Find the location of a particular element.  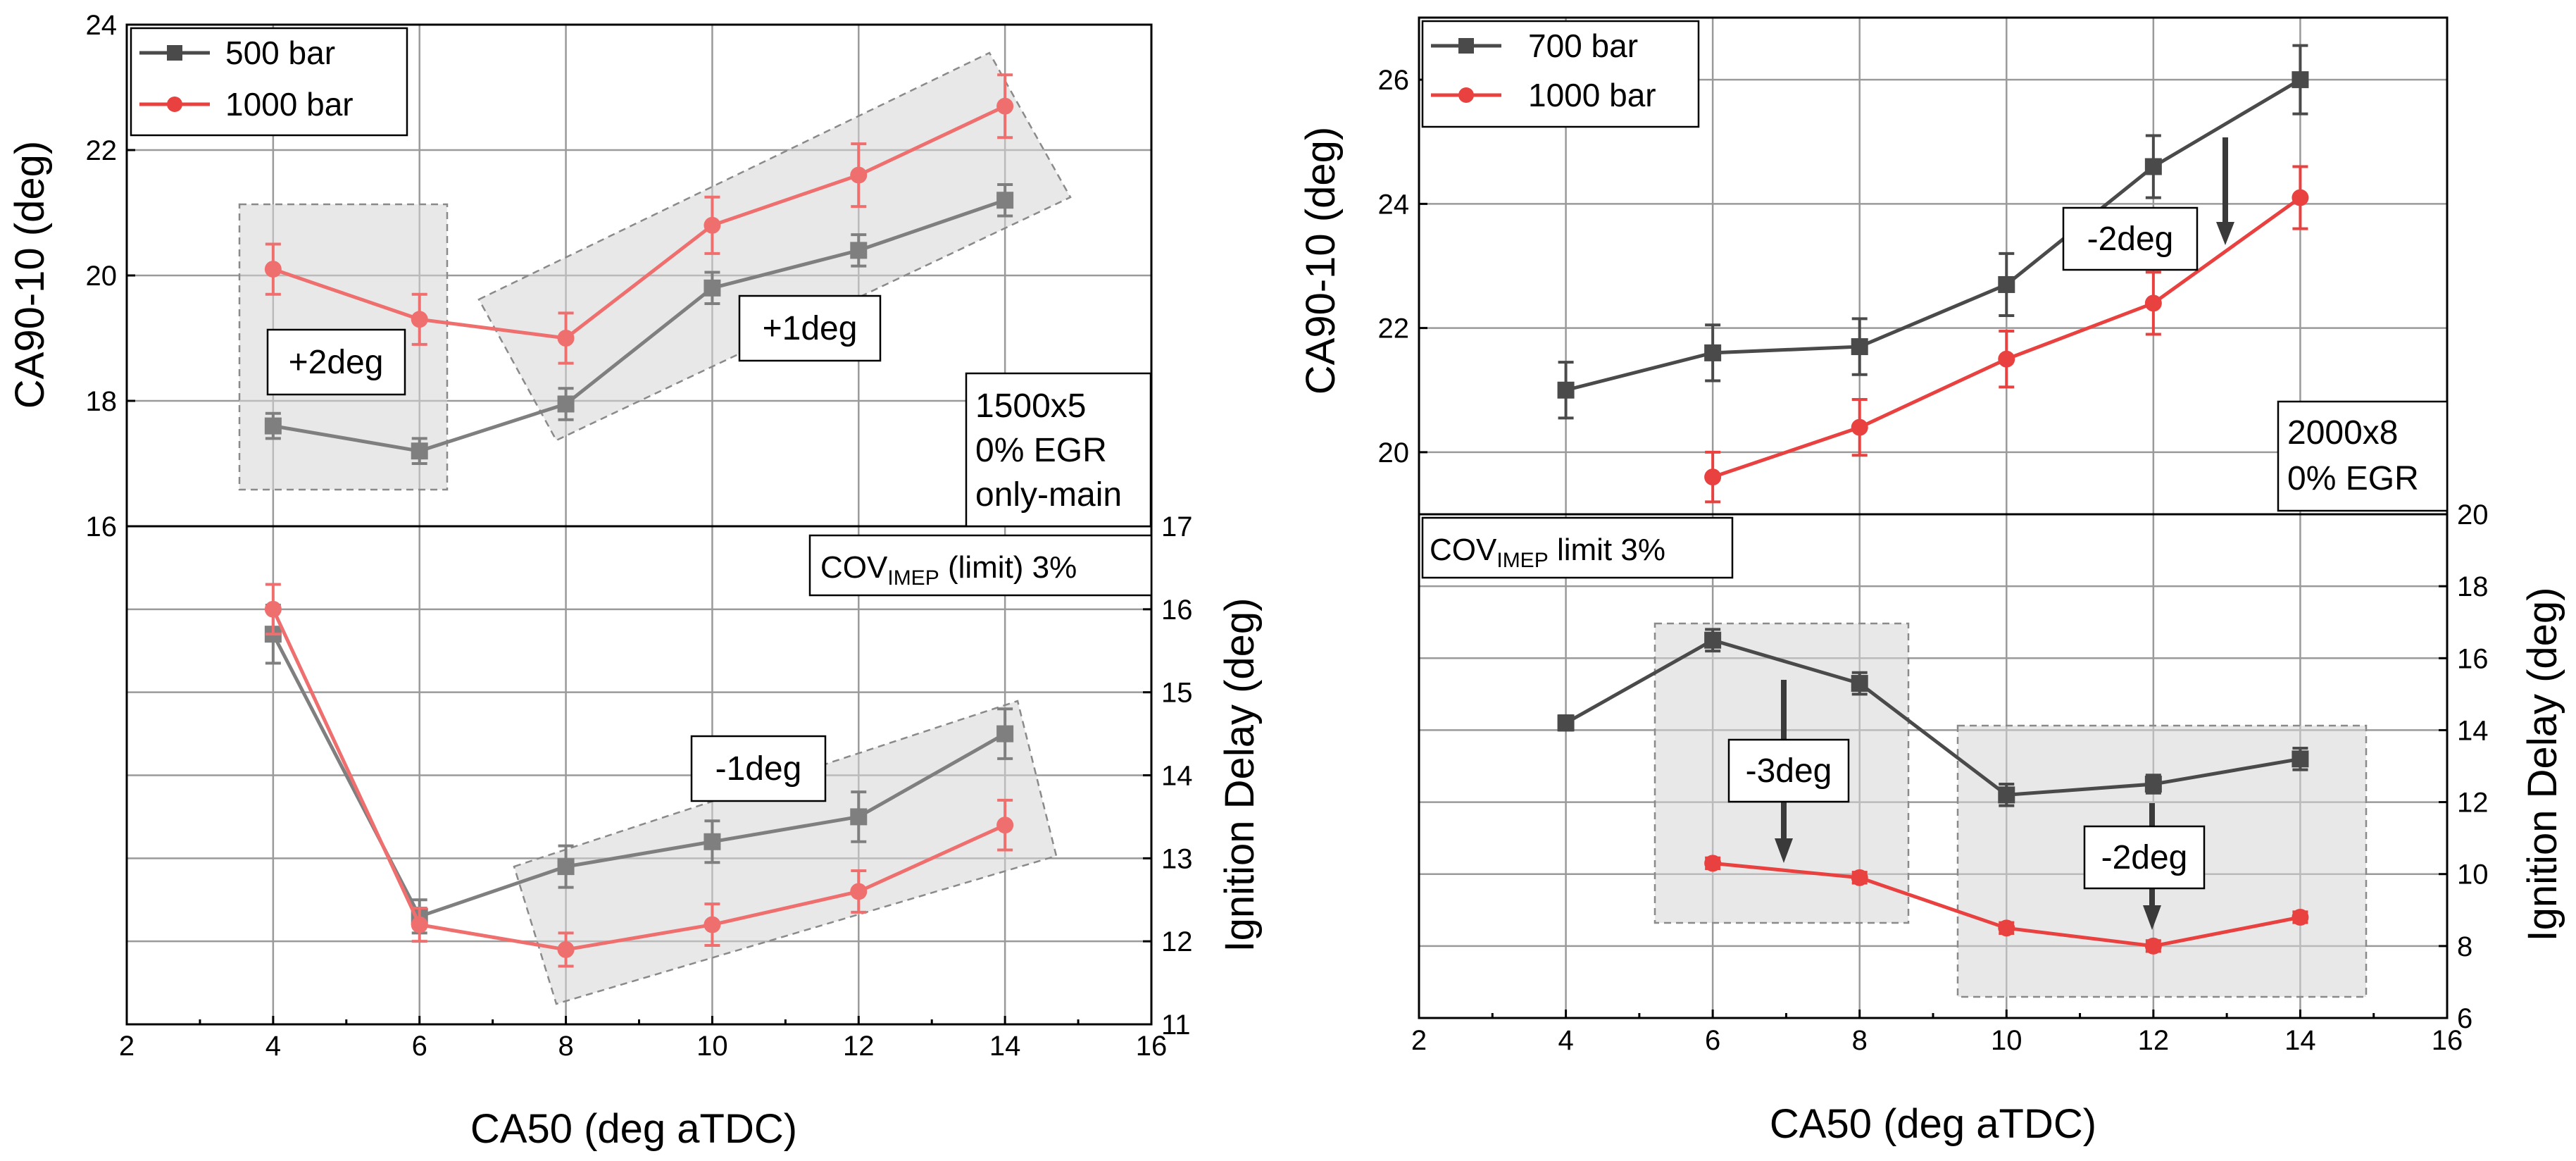

bottom-y-tick-label: 20 is located at coordinates (2473, 514).